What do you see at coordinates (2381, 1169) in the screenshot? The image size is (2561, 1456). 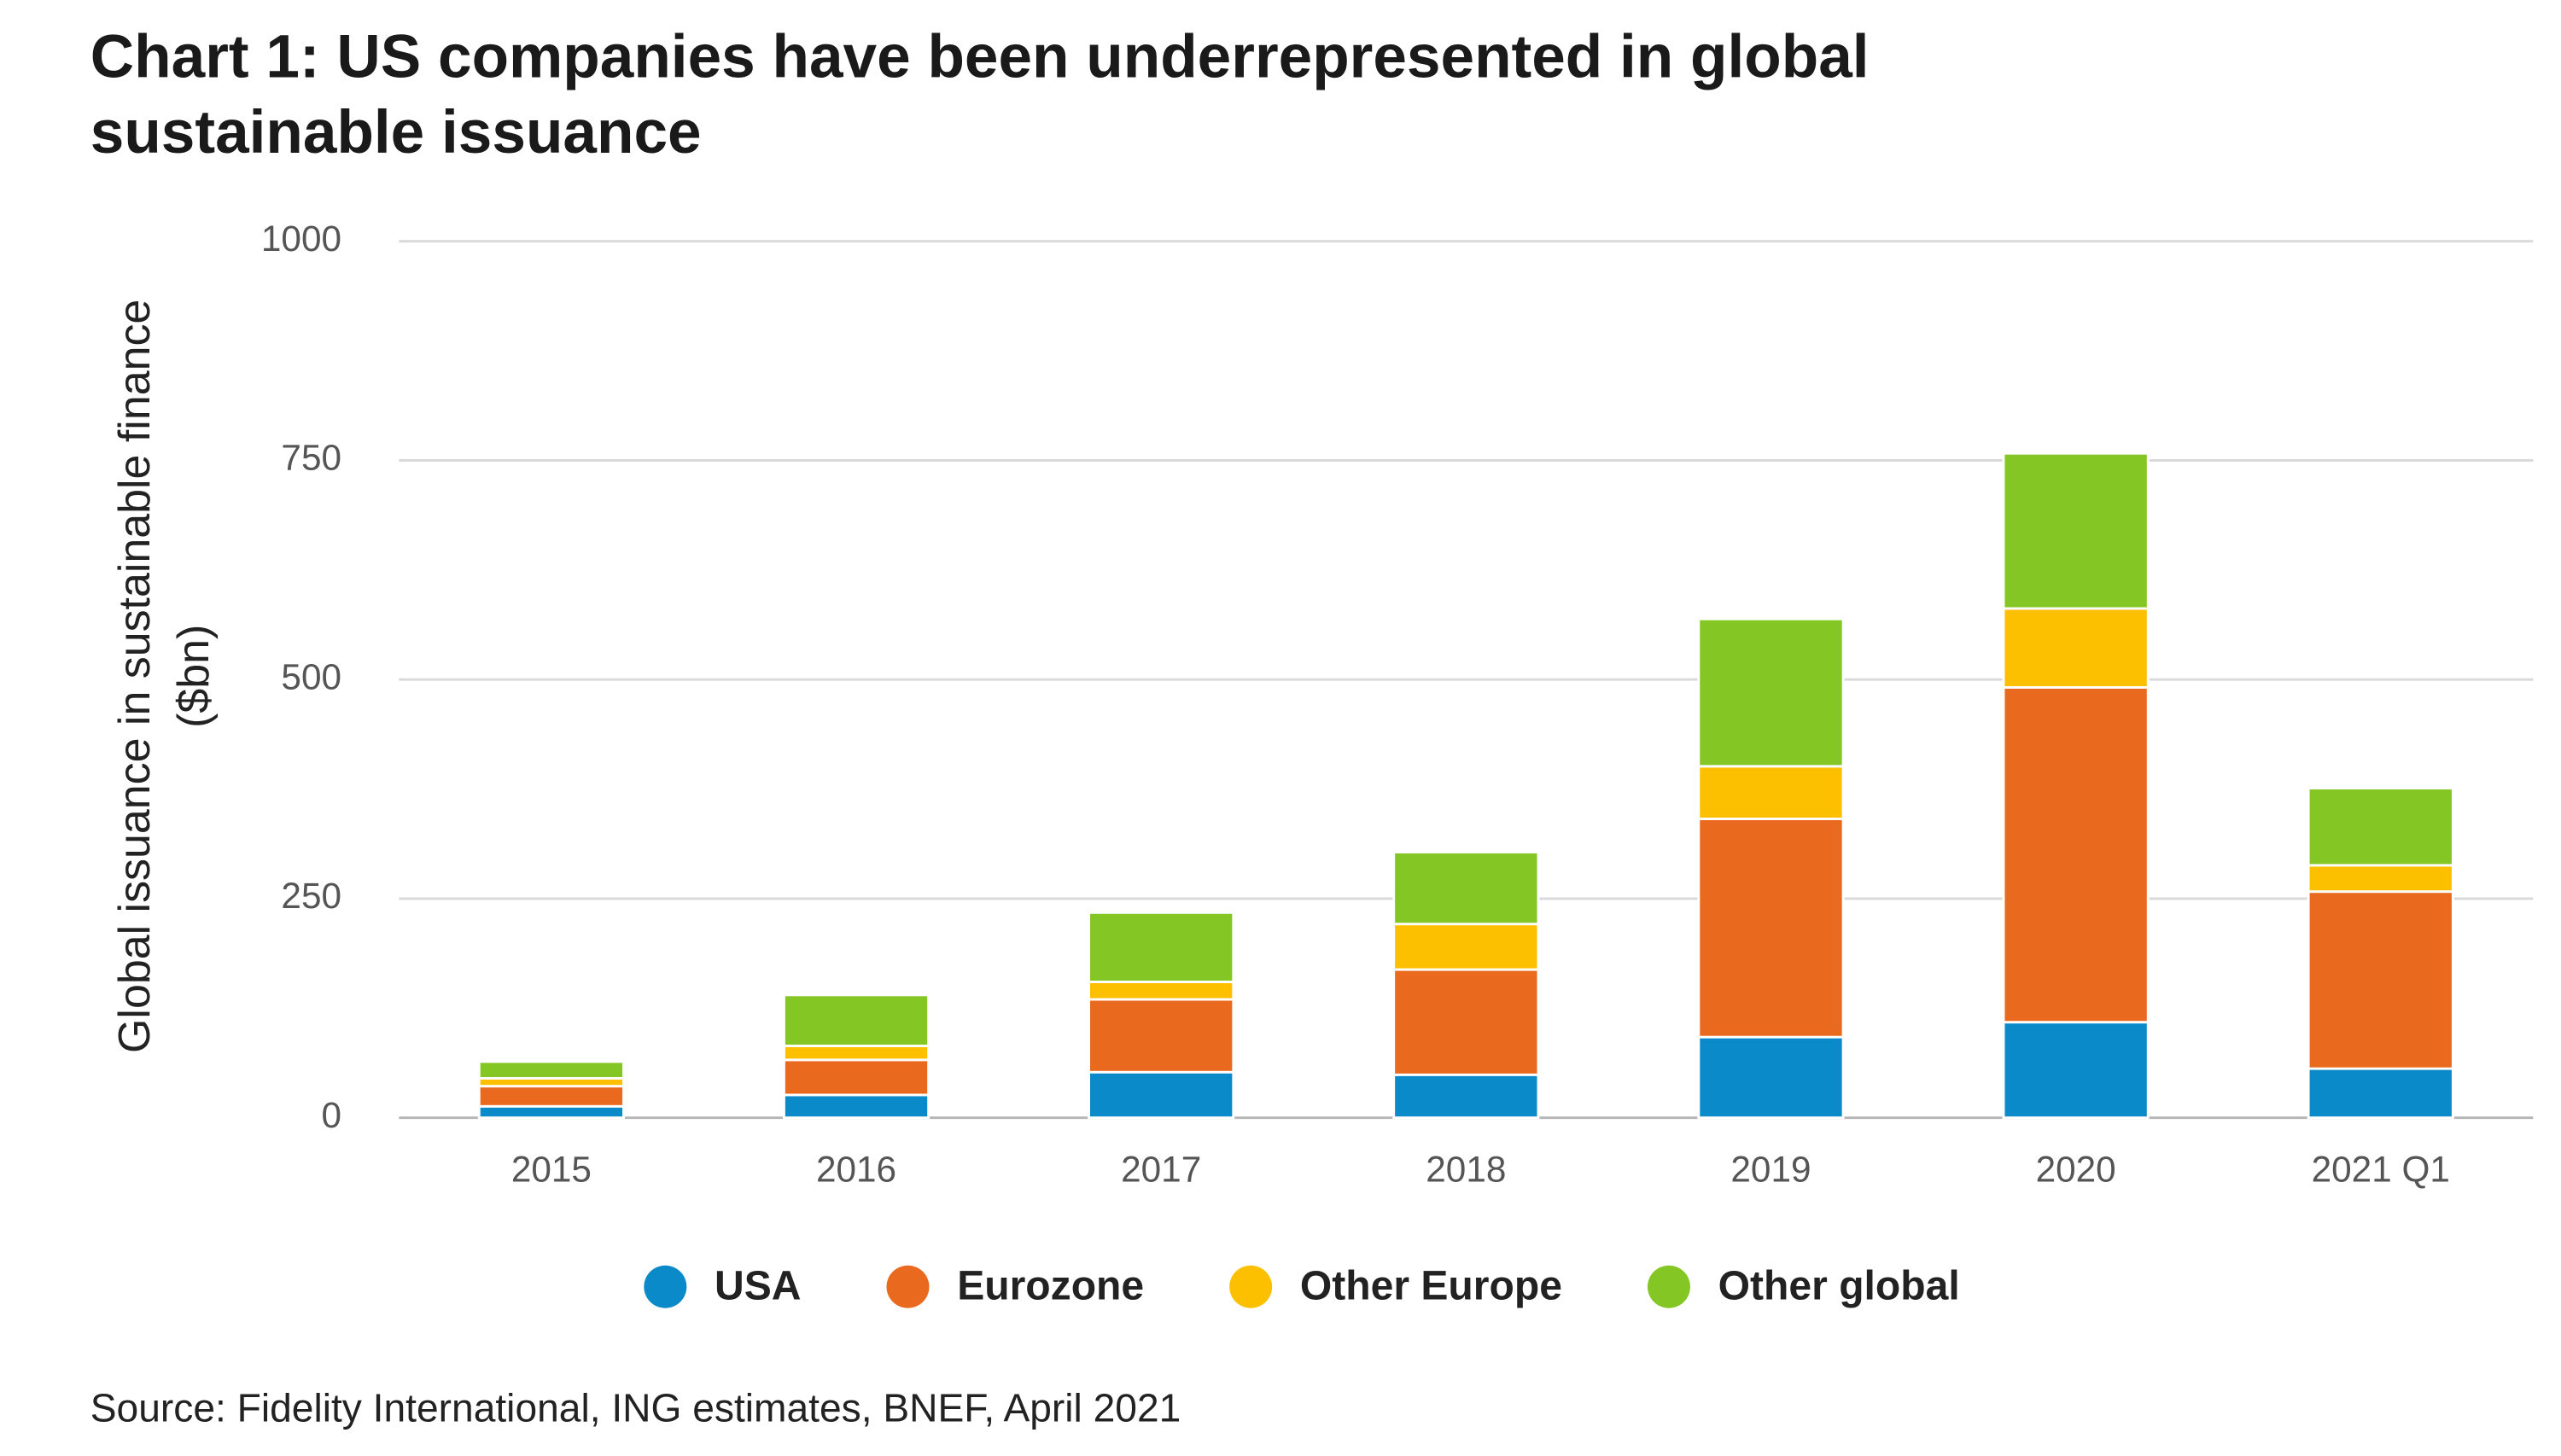 I see `x-tick-label: 2021 Q1` at bounding box center [2381, 1169].